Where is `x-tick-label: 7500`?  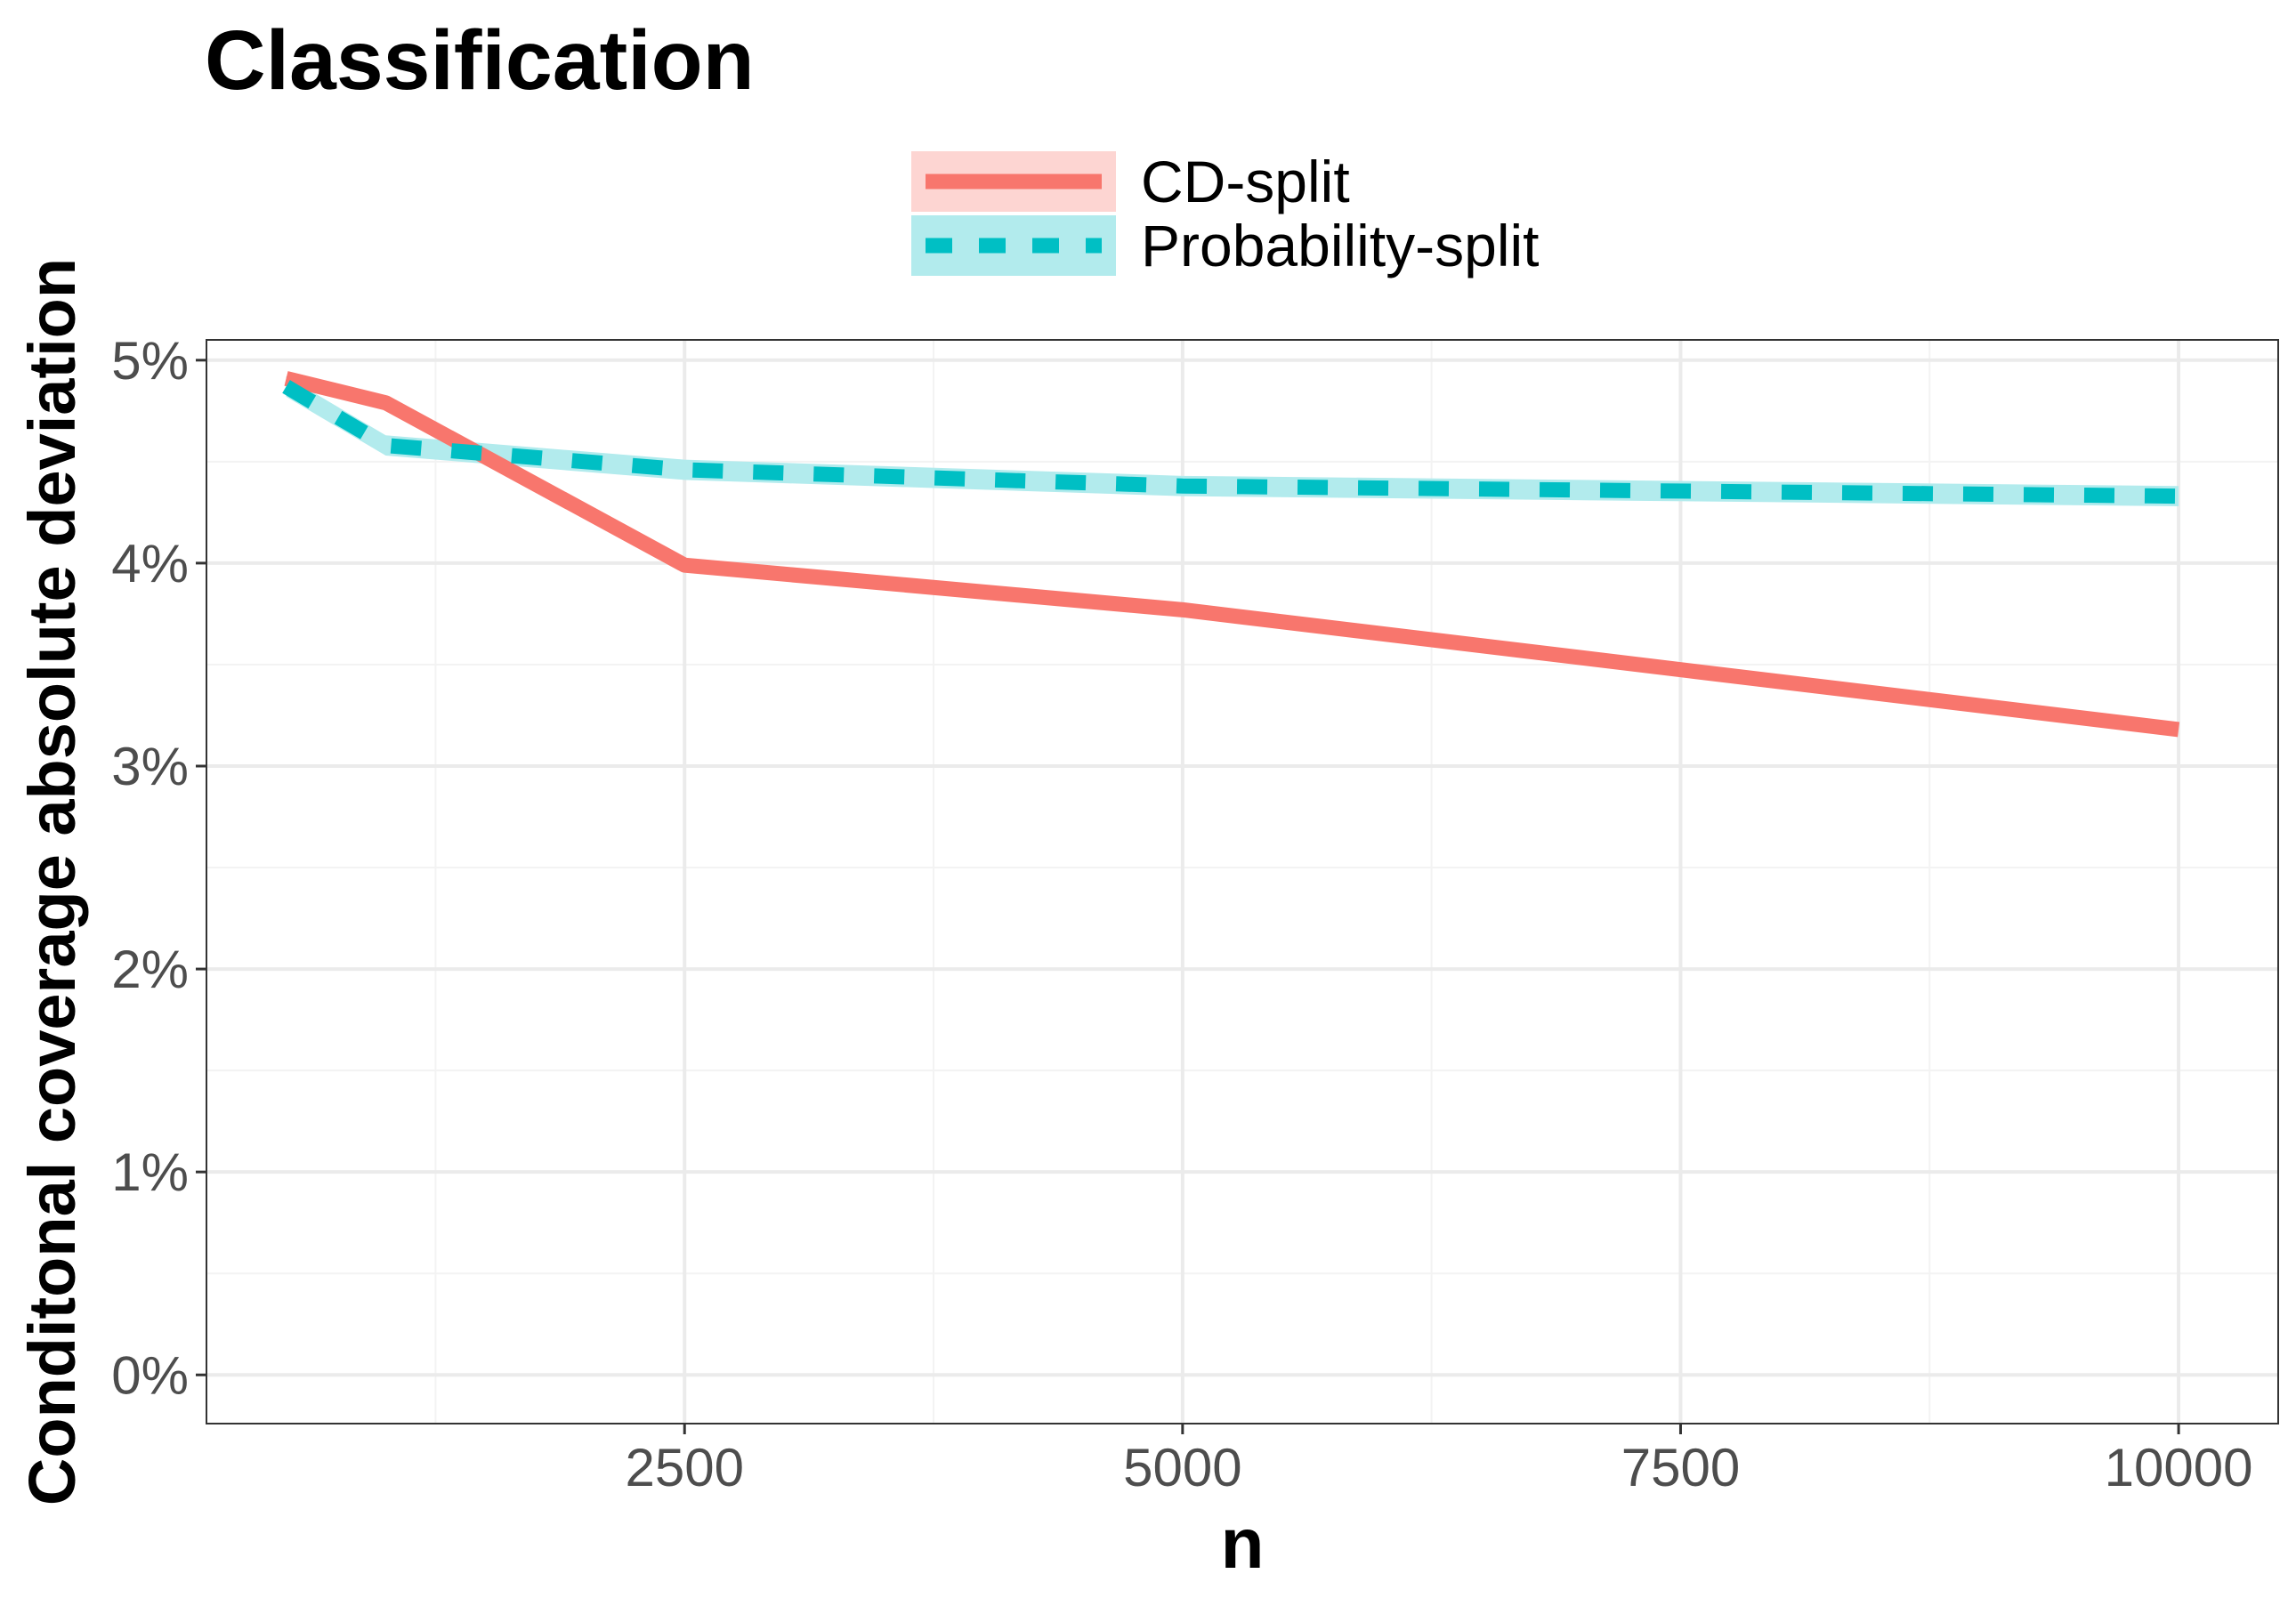
x-tick-label: 7500 is located at coordinates (1680, 1468).